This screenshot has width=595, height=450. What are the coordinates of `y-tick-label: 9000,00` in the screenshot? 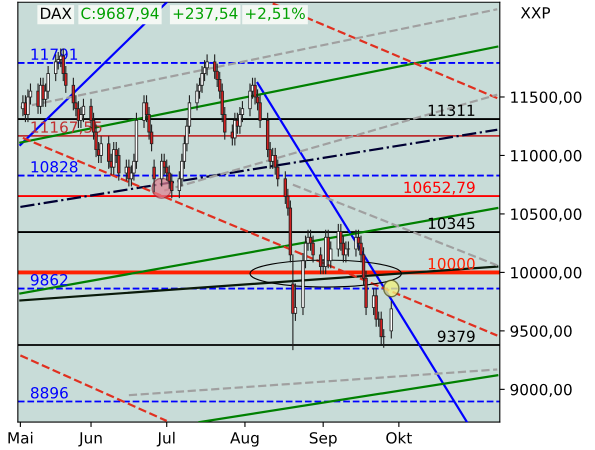 It's located at (541, 390).